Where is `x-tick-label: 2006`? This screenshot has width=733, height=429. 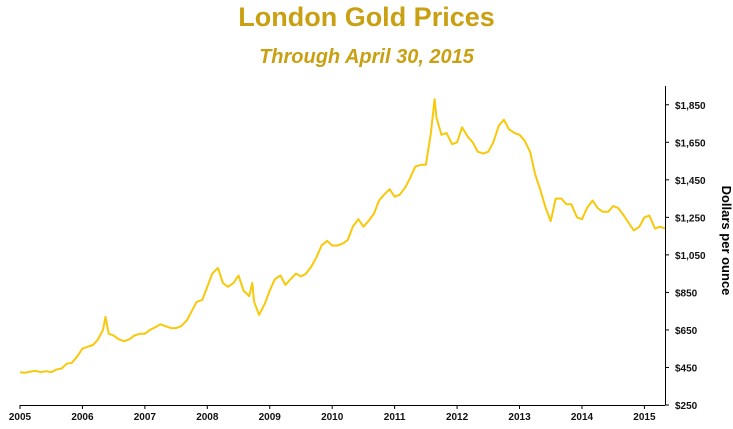
x-tick-label: 2006 is located at coordinates (82, 417).